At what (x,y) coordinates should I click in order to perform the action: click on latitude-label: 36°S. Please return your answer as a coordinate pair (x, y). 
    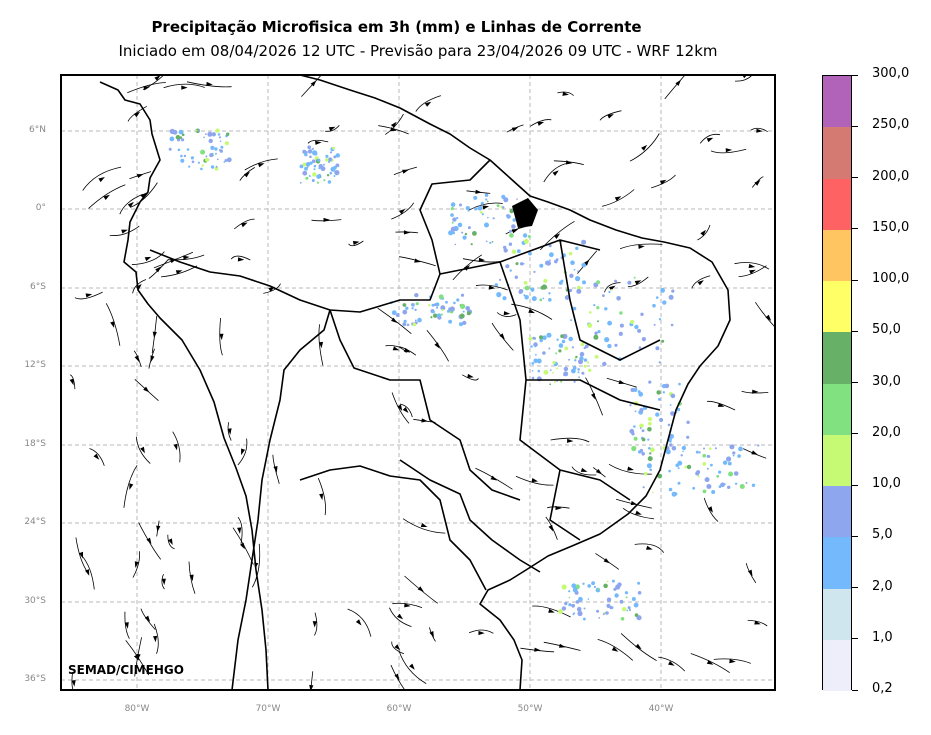
    Looking at the image, I should click on (35, 679).